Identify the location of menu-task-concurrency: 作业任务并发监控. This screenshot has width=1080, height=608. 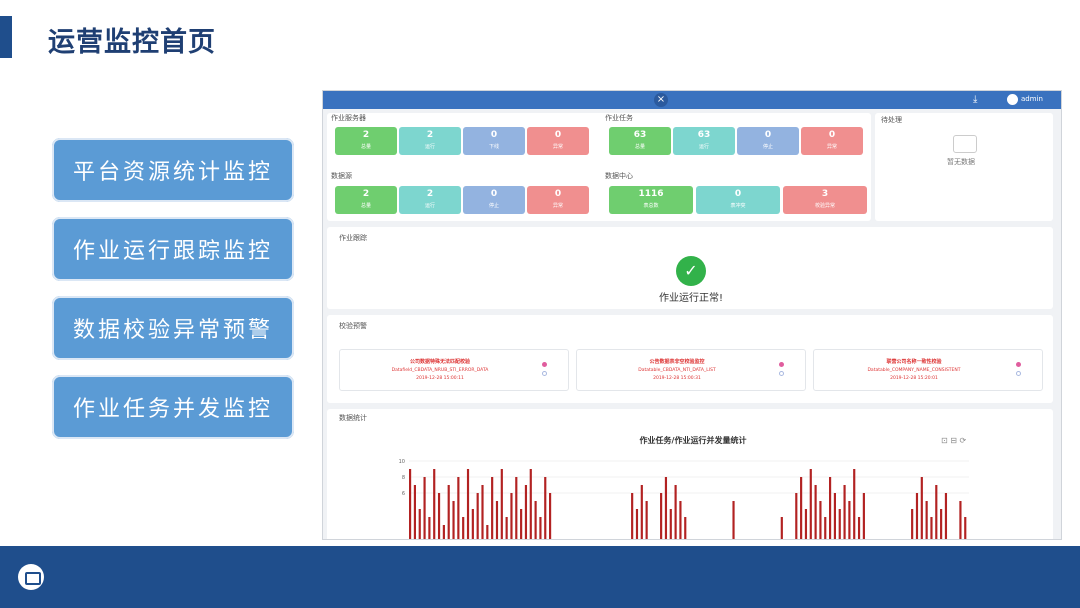
(173, 407).